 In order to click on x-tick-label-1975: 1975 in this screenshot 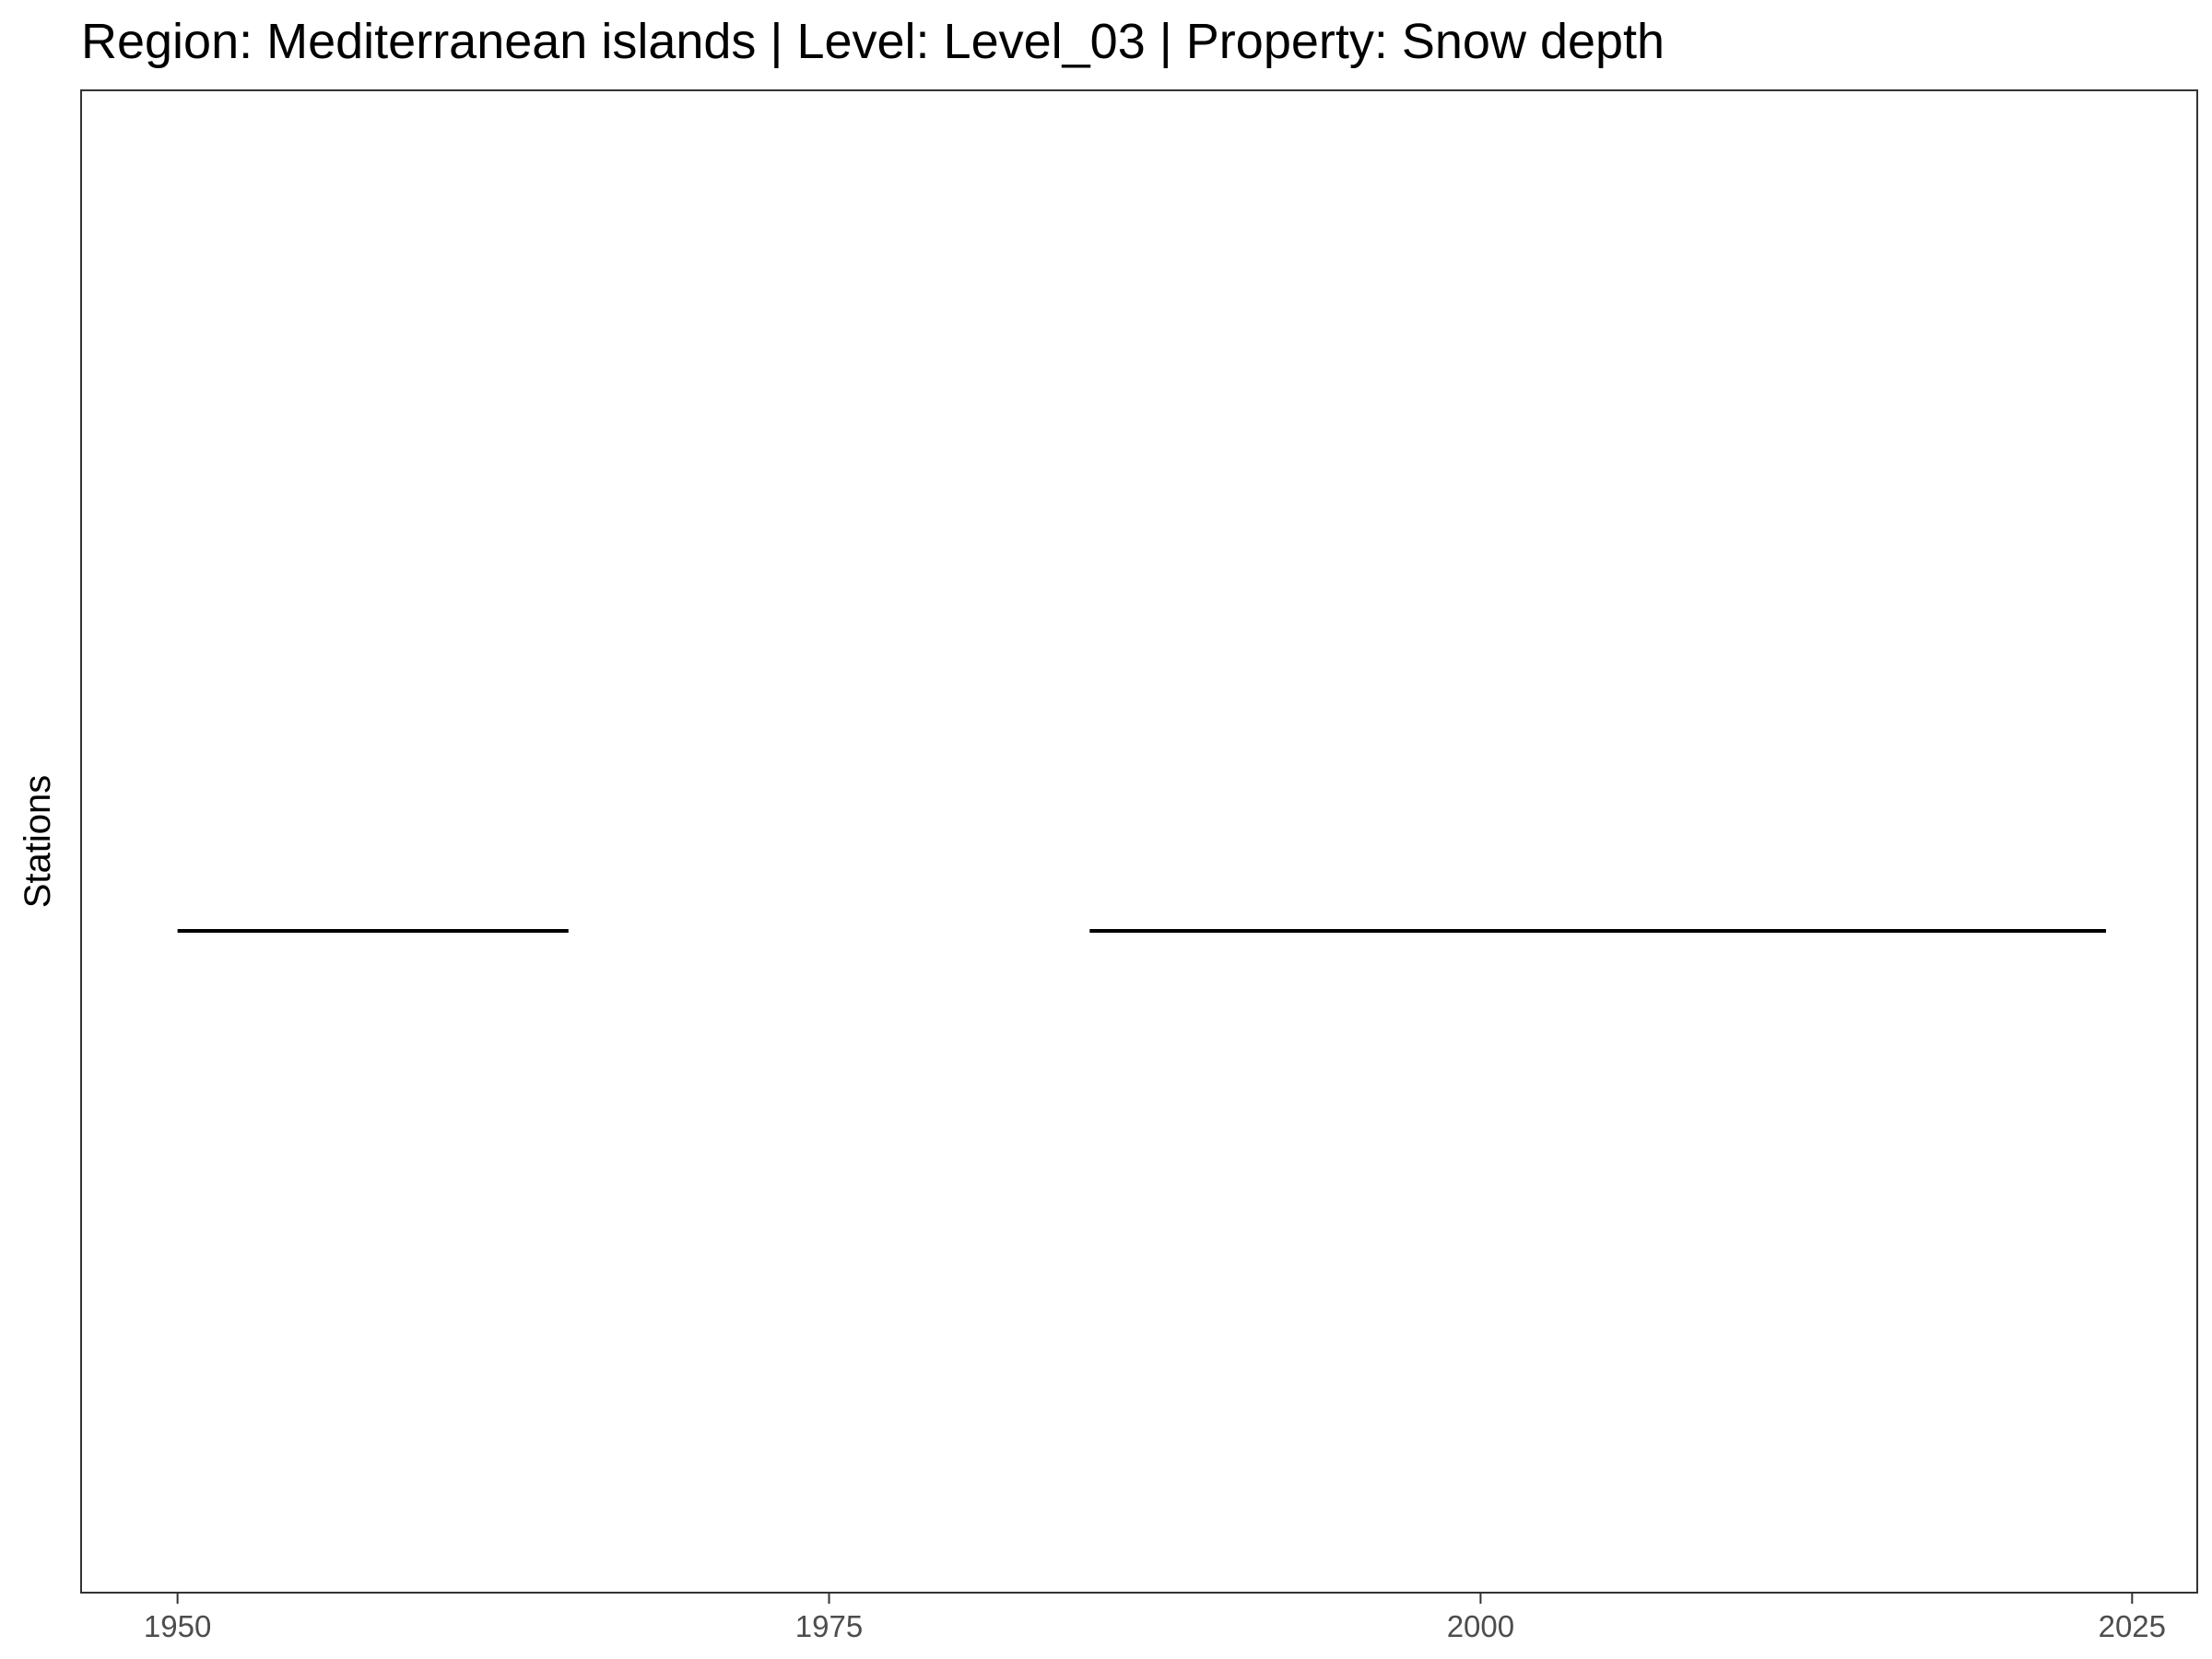, I will do `click(829, 1626)`.